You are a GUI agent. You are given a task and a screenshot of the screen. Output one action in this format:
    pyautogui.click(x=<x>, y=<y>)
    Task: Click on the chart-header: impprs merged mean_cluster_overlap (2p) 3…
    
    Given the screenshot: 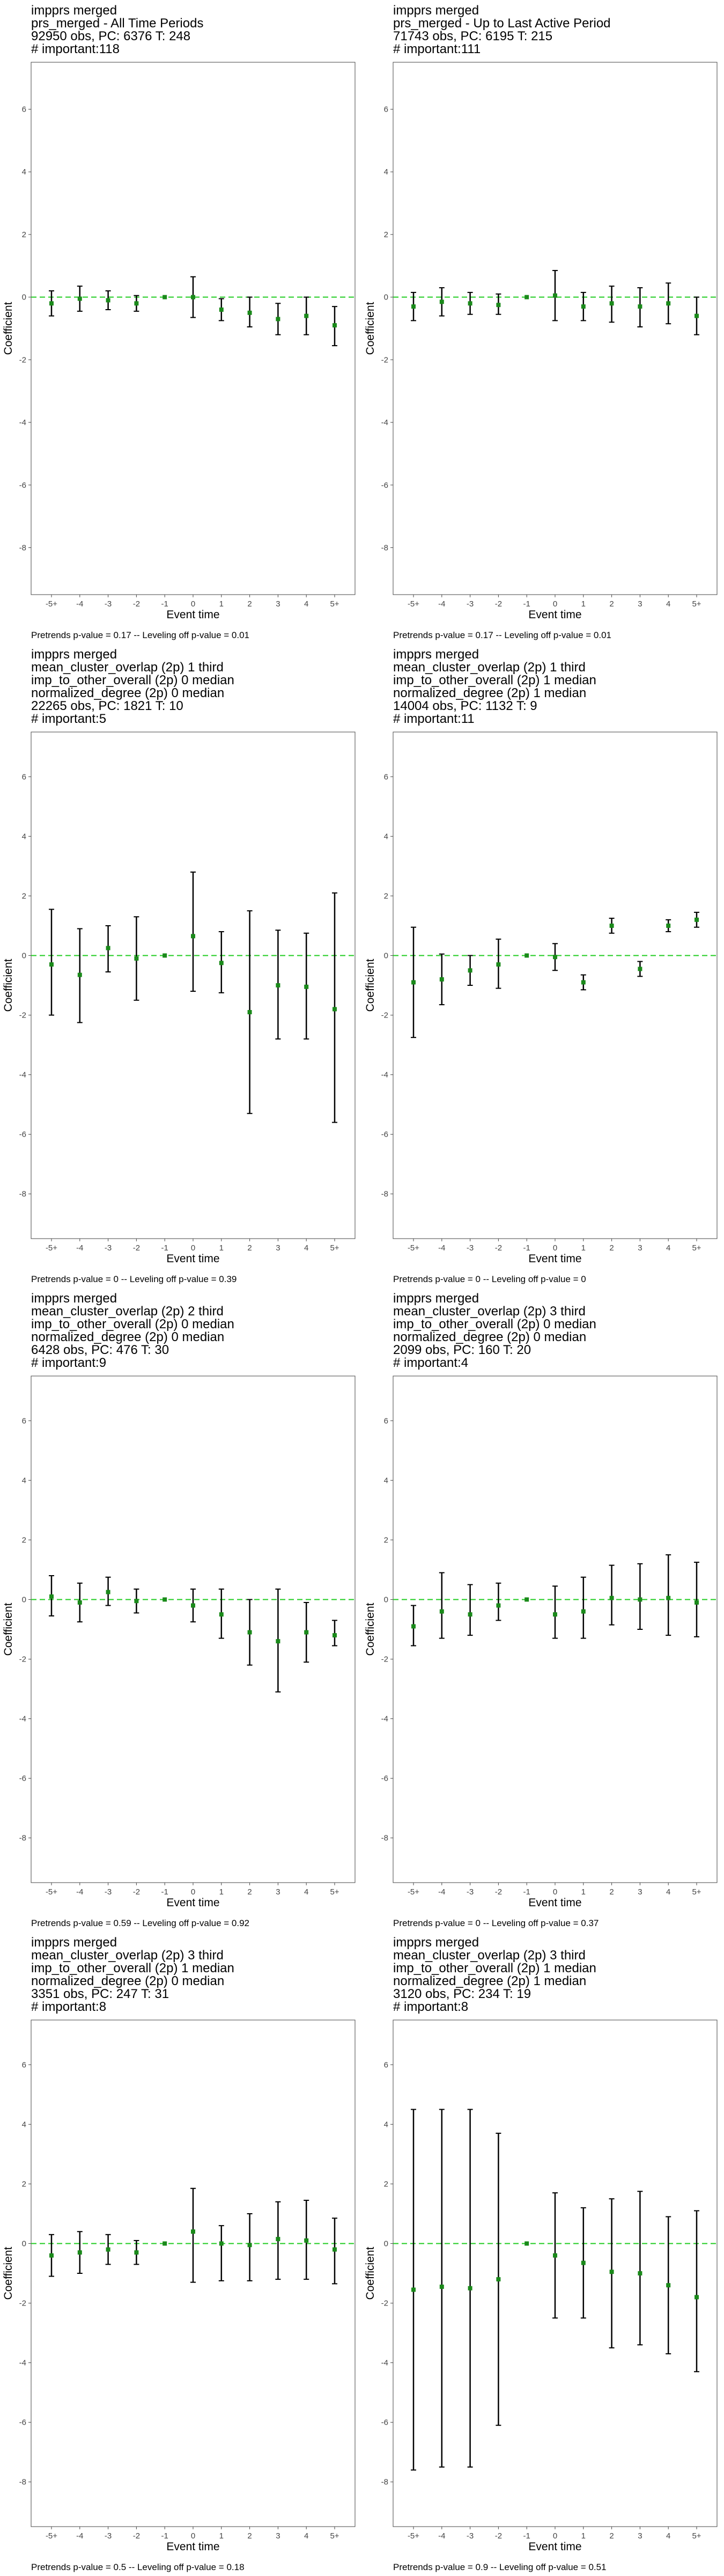 What is the action you would take?
    pyautogui.click(x=132, y=1975)
    